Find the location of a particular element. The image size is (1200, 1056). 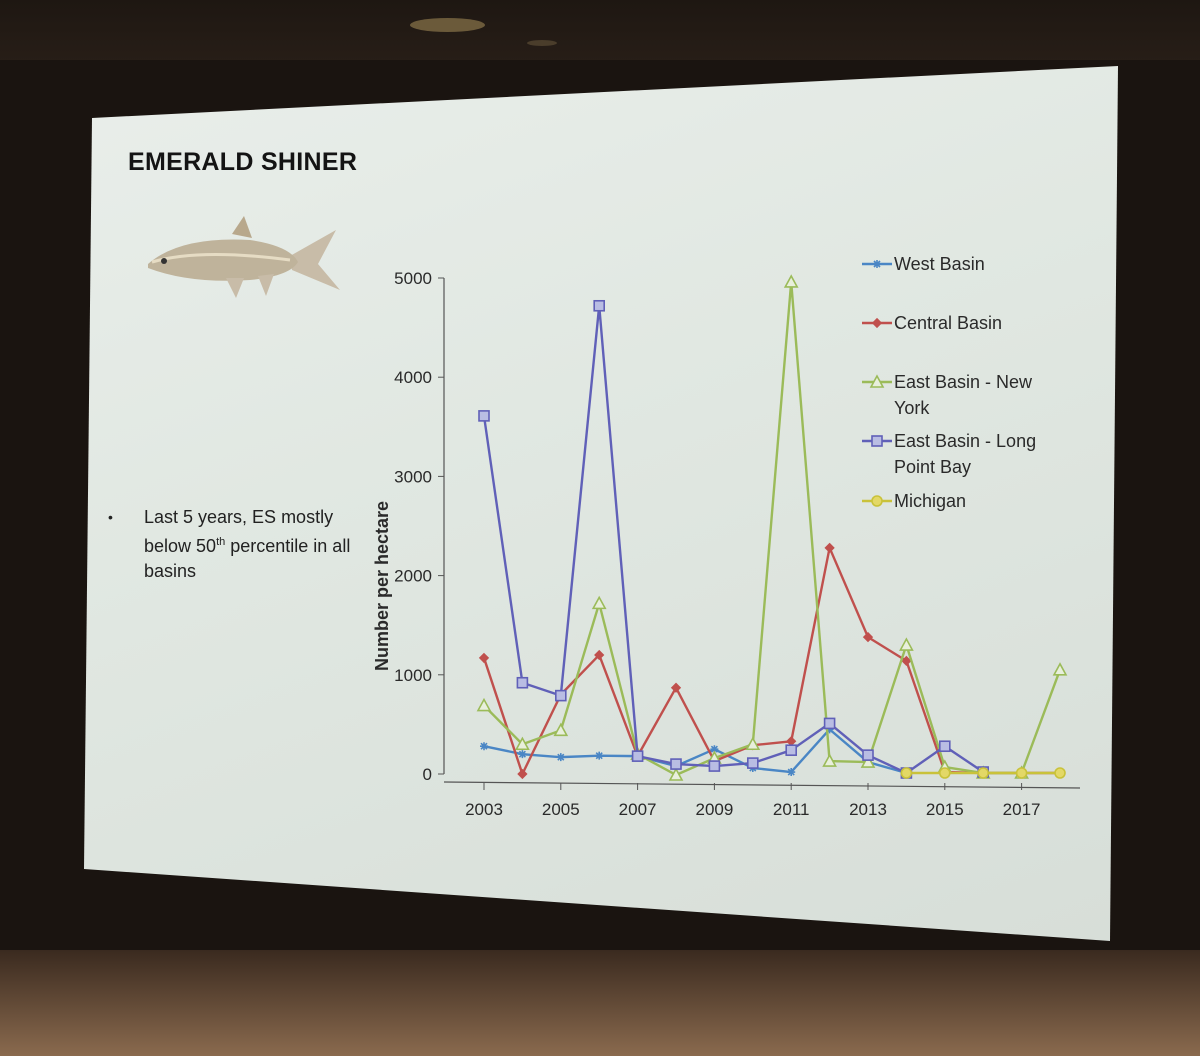

legend-label-east-basin-long-point-bay: East Basin - Long is located at coordinates (965, 441).